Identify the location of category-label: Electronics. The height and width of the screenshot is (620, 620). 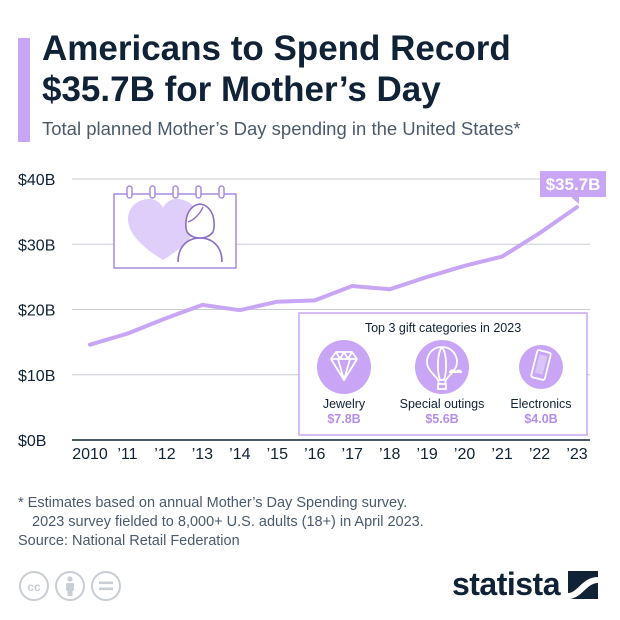
(540, 404).